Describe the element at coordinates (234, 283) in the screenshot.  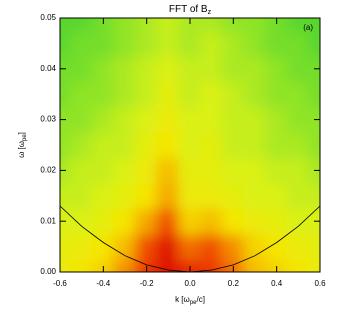
I see `x-tick-label: 0.2` at that location.